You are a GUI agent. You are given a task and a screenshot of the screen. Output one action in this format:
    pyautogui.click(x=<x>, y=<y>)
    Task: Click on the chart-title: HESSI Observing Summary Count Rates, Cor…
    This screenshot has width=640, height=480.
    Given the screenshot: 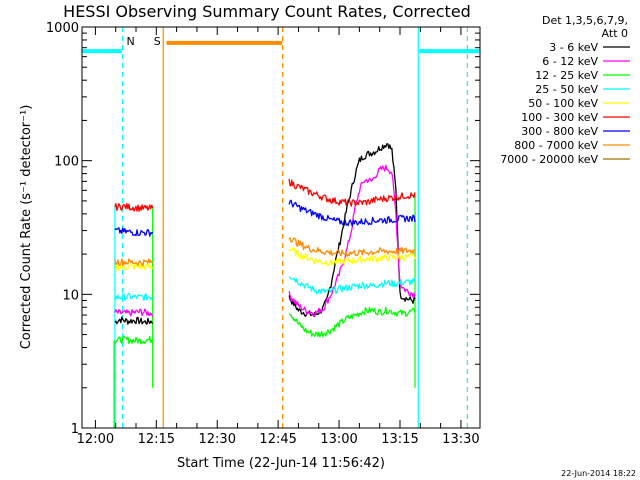 What is the action you would take?
    pyautogui.click(x=267, y=11)
    